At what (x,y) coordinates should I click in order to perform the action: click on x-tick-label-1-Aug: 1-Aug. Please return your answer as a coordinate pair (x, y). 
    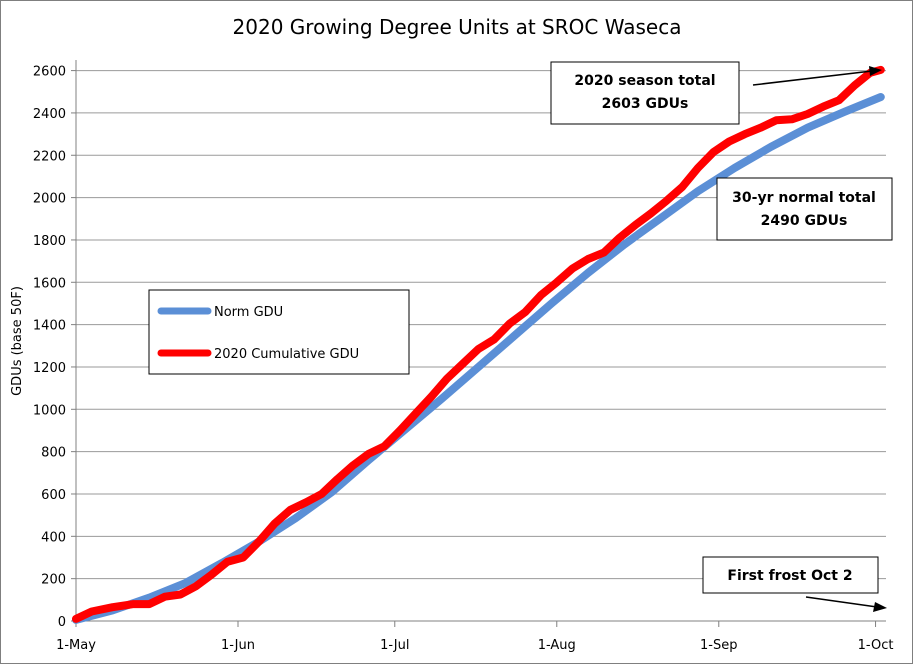
    Looking at the image, I should click on (557, 645).